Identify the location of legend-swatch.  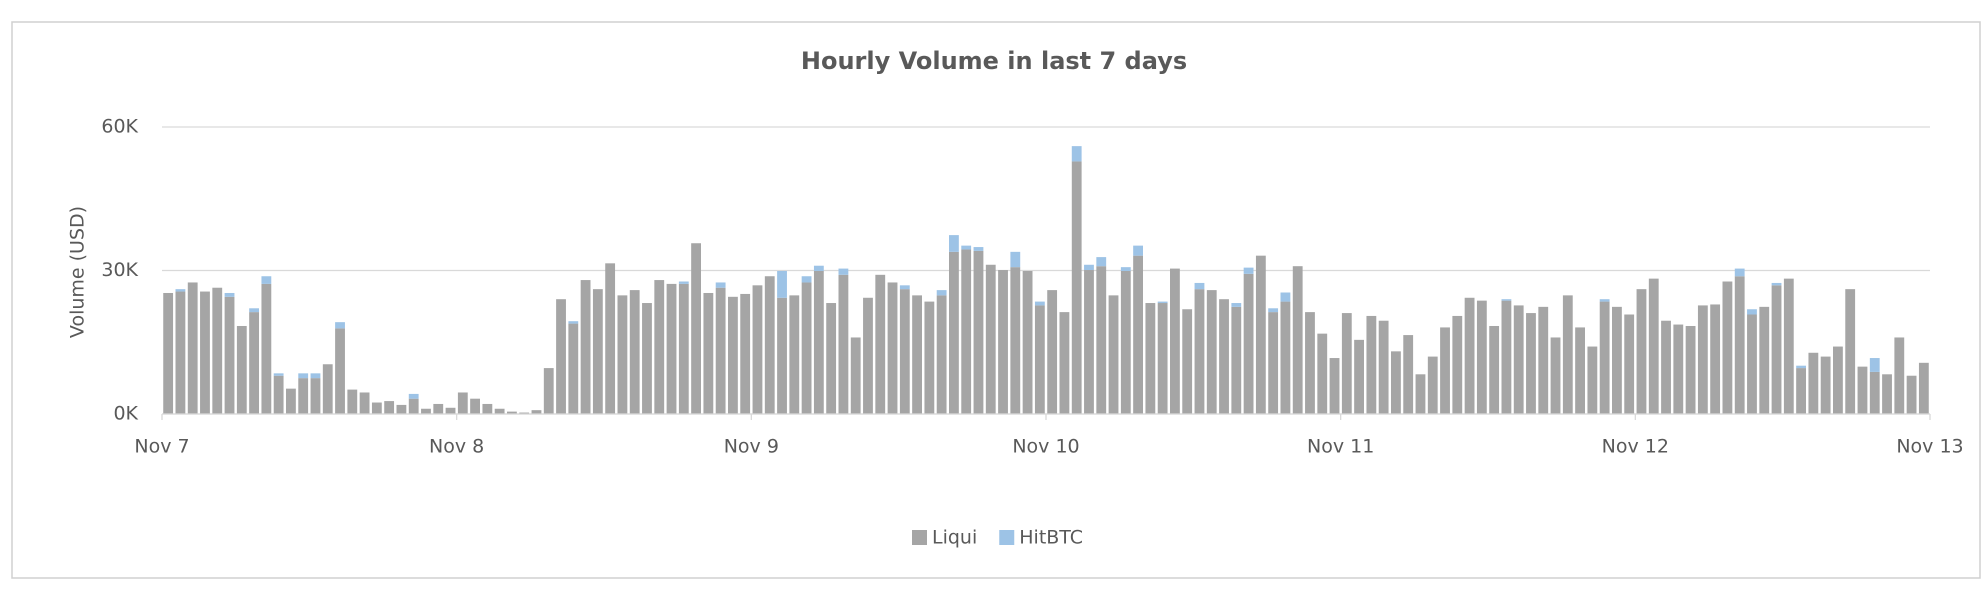
(919, 537).